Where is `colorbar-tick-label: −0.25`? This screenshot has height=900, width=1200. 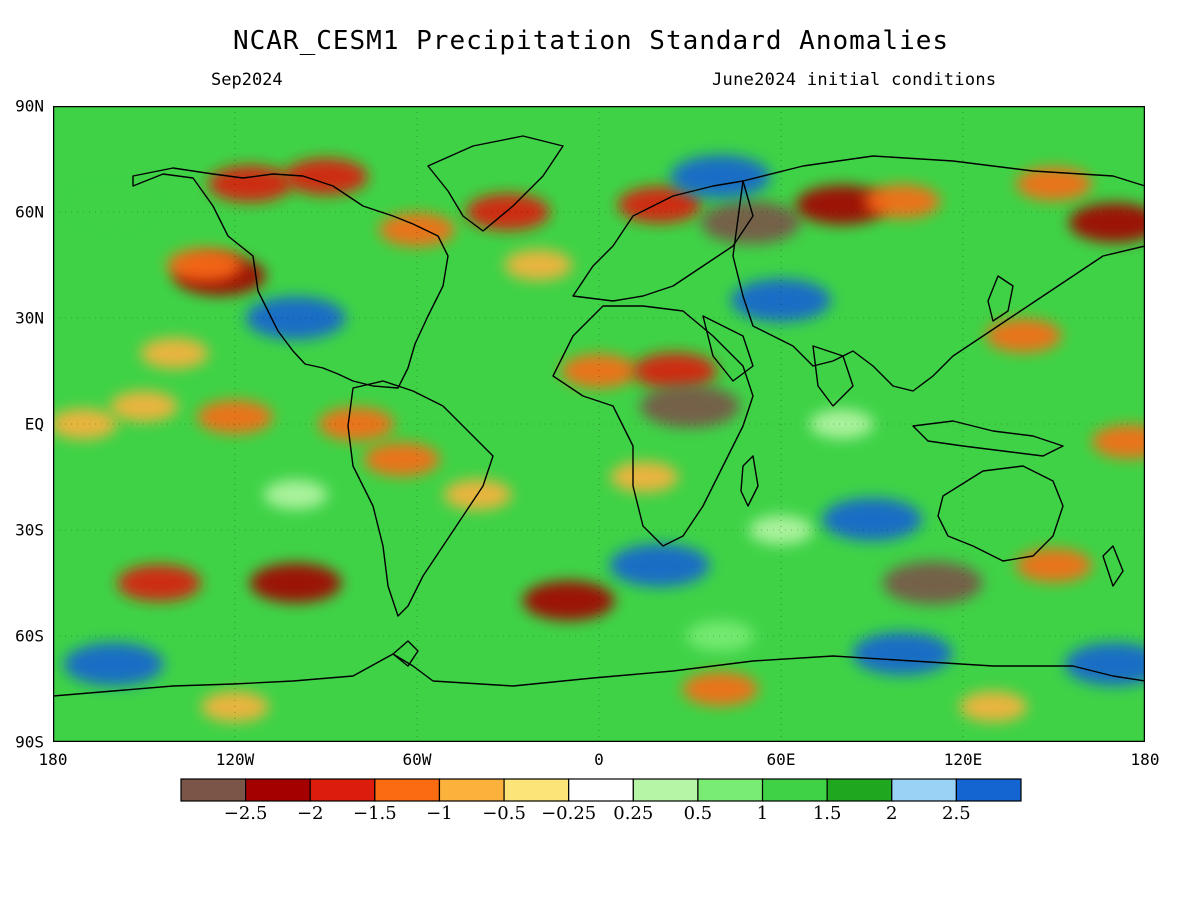
colorbar-tick-label: −0.25 is located at coordinates (569, 813).